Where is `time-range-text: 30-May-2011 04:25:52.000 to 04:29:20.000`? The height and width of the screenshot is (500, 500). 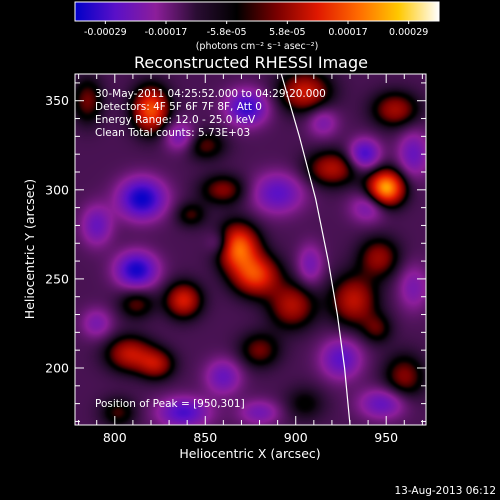 time-range-text: 30-May-2011 04:25:52.000 to 04:29:20.000 is located at coordinates (210, 94).